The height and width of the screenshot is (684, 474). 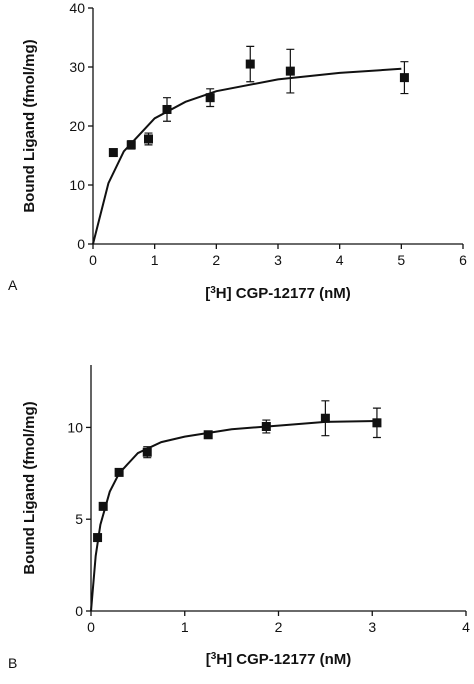 I want to click on panel-label: A, so click(x=13, y=285).